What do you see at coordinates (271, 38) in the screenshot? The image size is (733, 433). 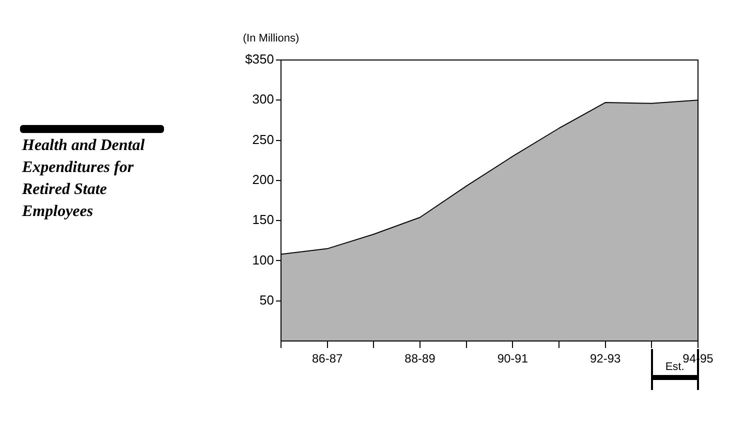 I see `y-axis-title: (In Millions)` at bounding box center [271, 38].